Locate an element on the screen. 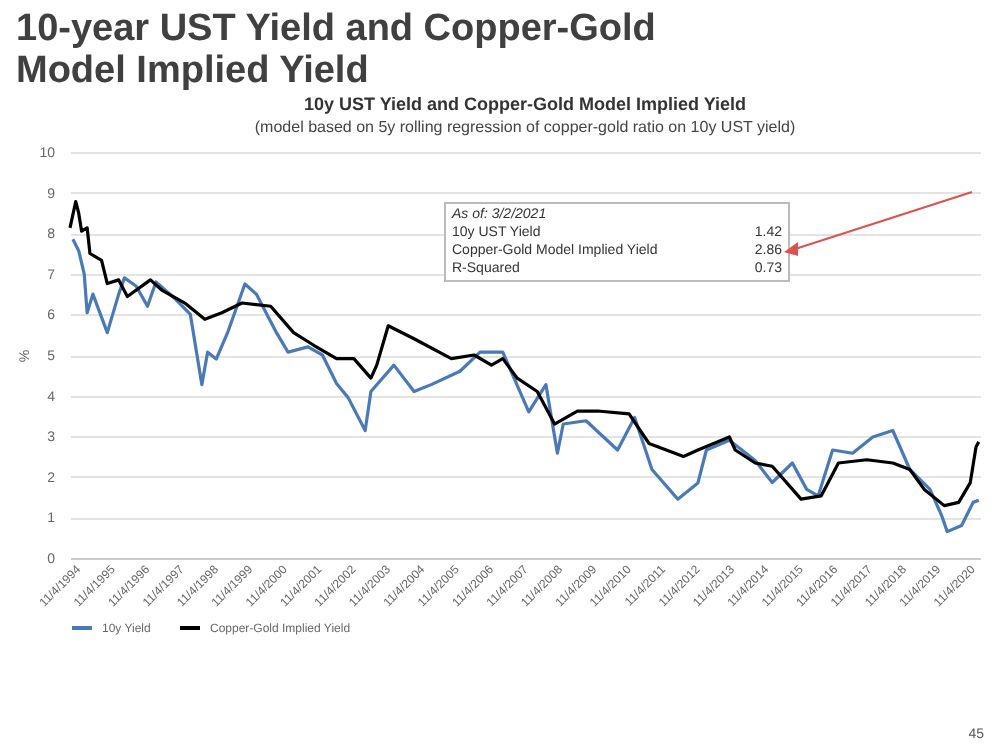  chart-title: 10-year UST Yield and Copper-Gold Model Implied Yield is located at coordinates (337, 50).